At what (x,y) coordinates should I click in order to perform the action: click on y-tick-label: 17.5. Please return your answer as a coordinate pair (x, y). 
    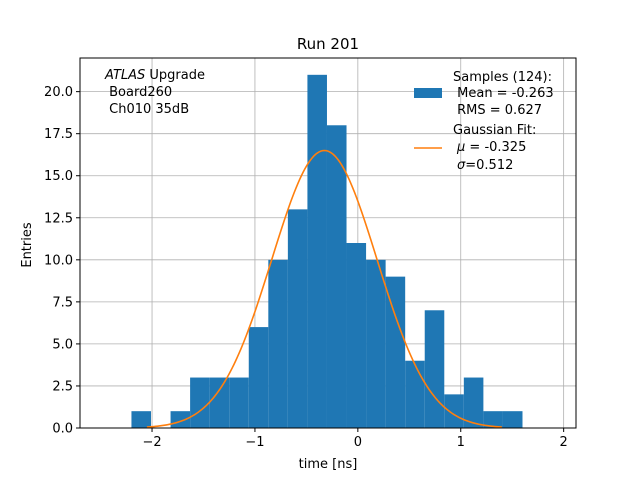
    Looking at the image, I should click on (58, 134).